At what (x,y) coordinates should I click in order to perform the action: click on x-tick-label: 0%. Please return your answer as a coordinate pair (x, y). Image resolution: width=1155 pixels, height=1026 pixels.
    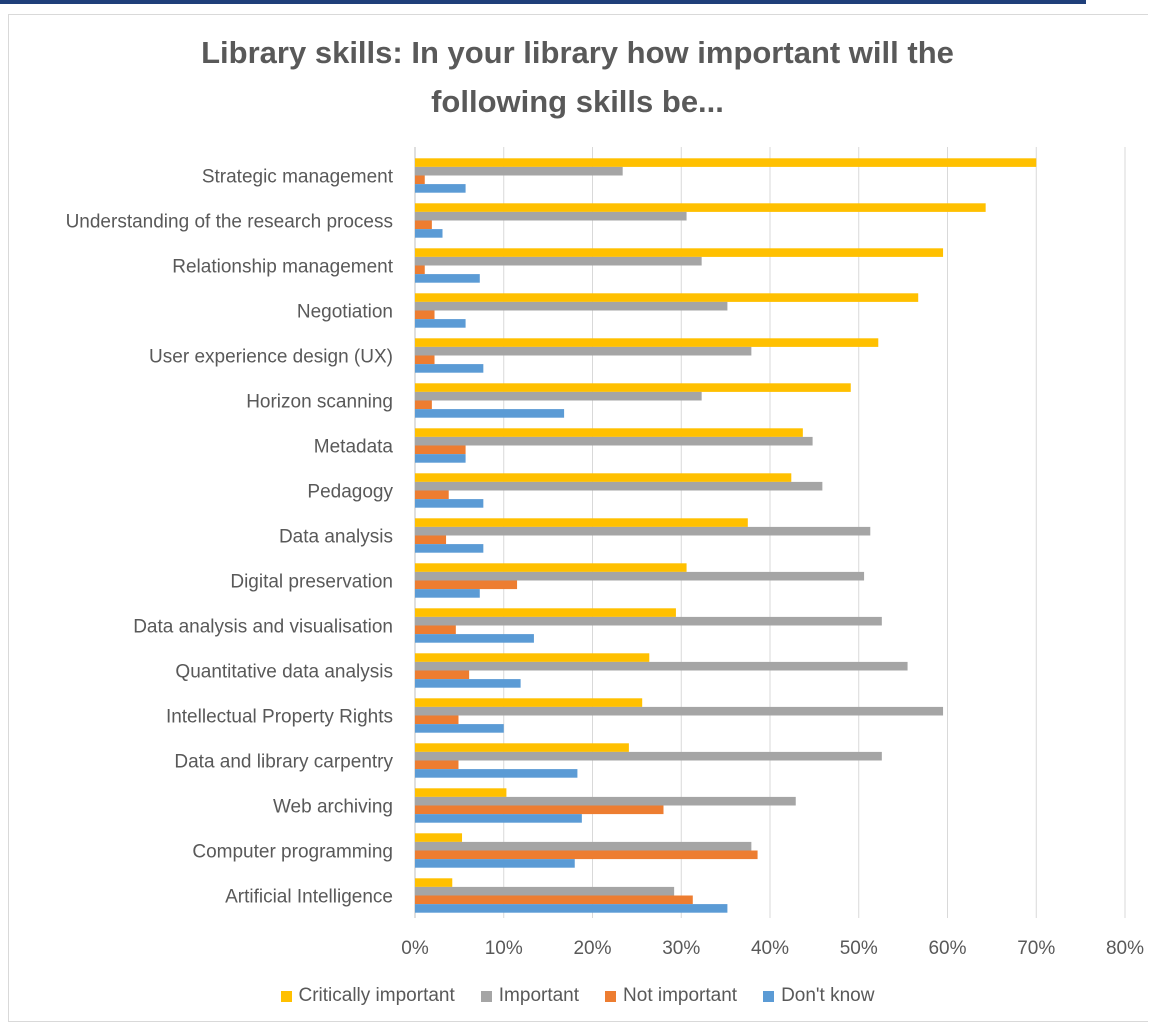
    Looking at the image, I should click on (415, 948).